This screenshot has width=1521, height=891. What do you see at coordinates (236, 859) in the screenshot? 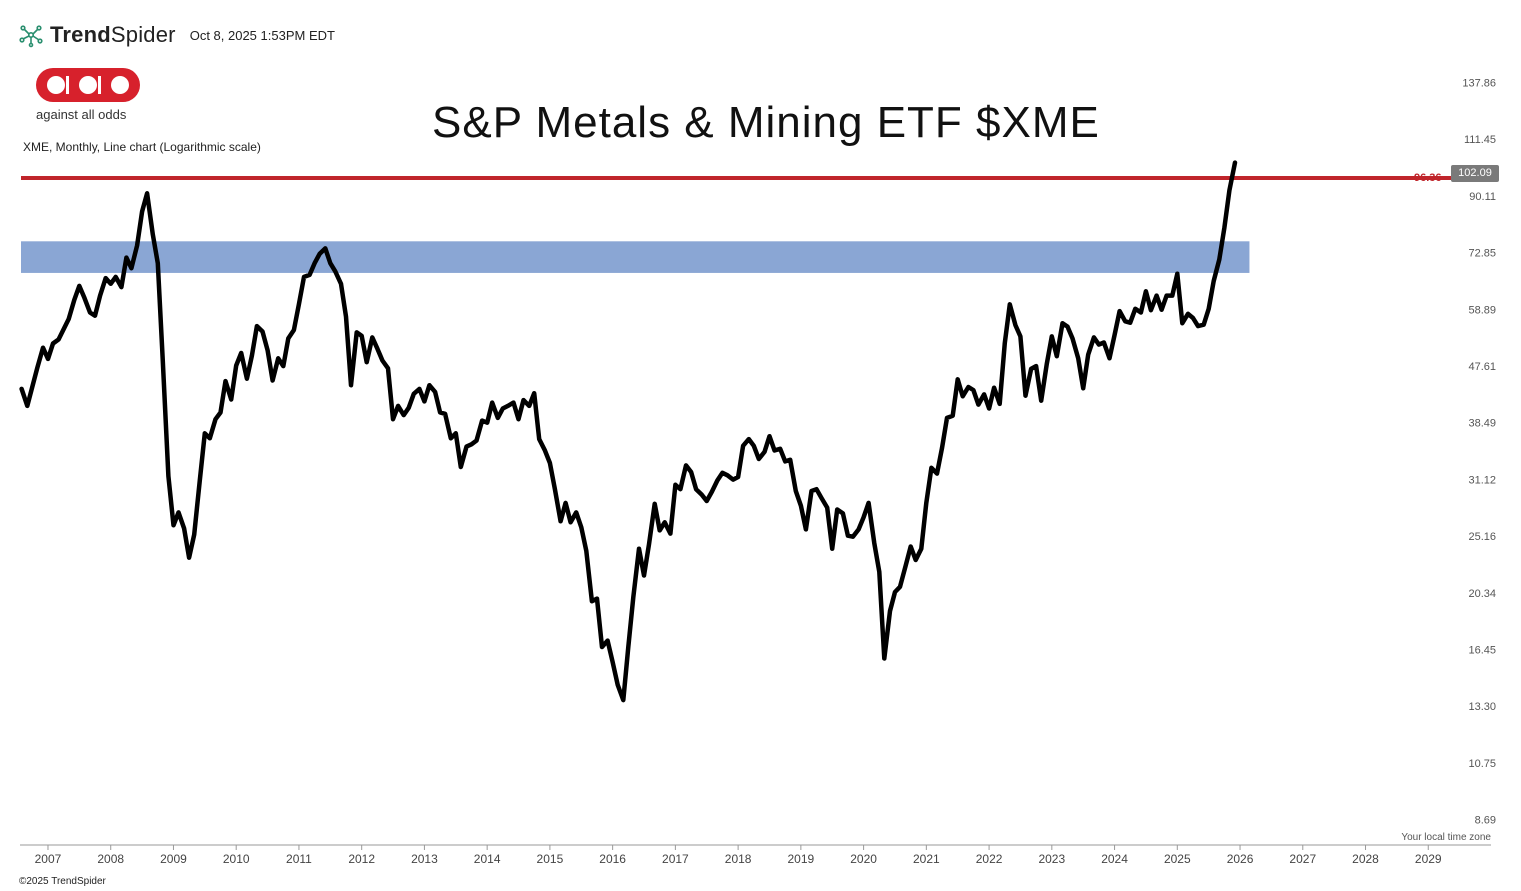
I see `x-tick-label: 2010` at bounding box center [236, 859].